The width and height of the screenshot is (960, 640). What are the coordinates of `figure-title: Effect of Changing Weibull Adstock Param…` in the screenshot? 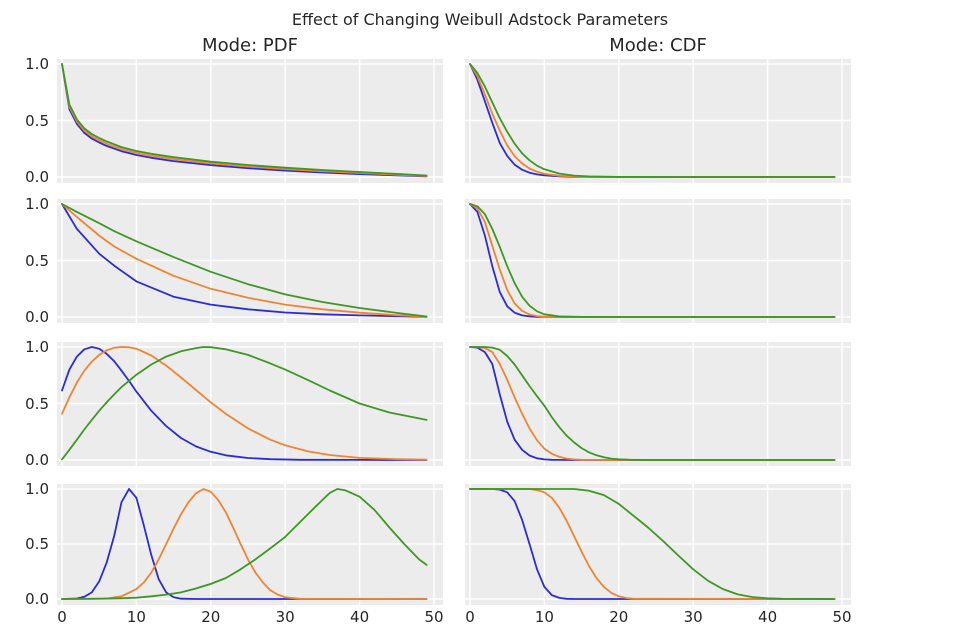 It's located at (480, 19).